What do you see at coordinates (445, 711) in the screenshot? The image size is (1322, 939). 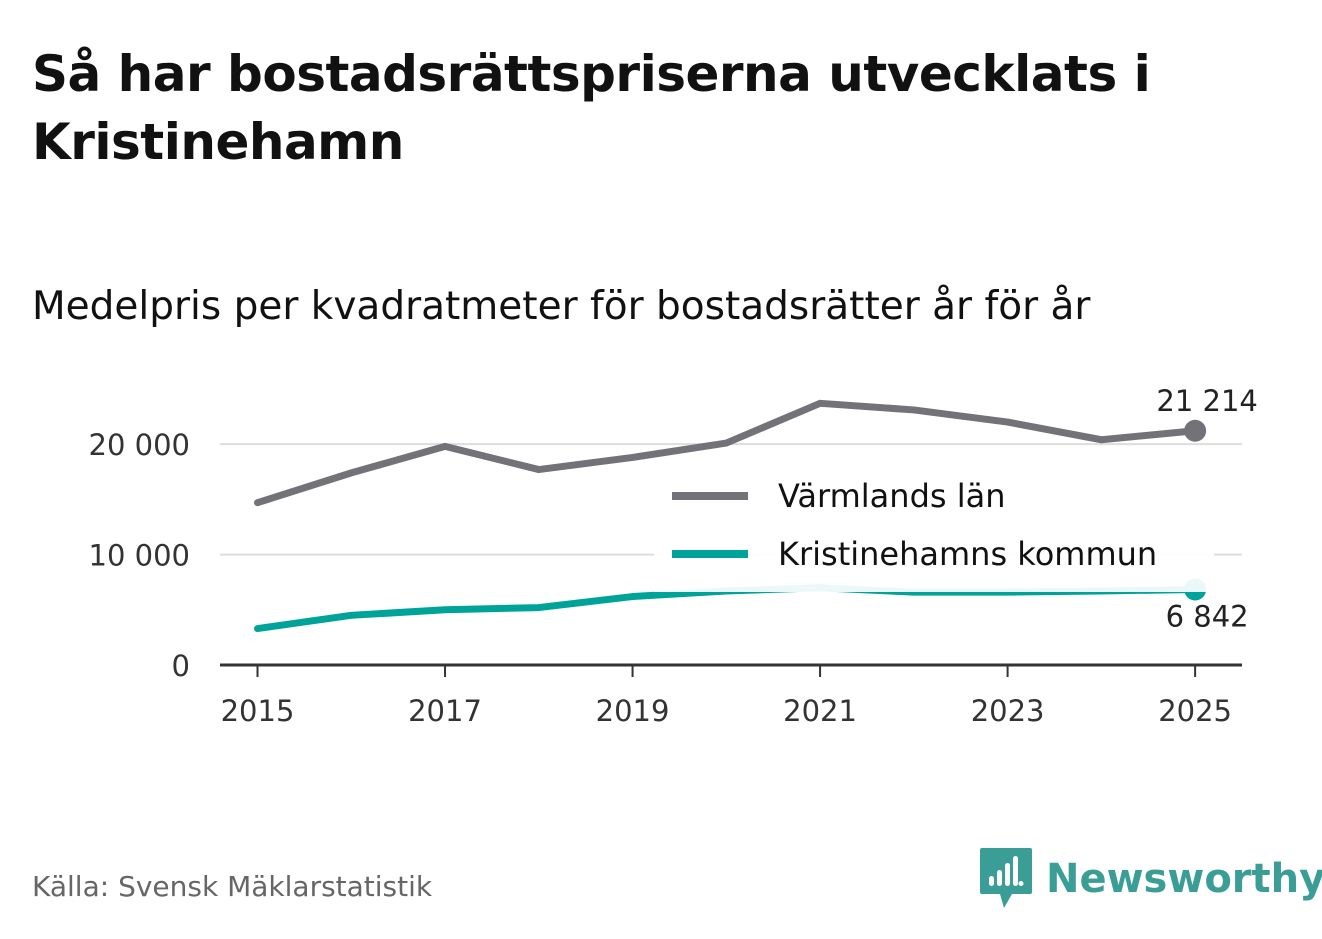 I see `x-tick-label: 2017` at bounding box center [445, 711].